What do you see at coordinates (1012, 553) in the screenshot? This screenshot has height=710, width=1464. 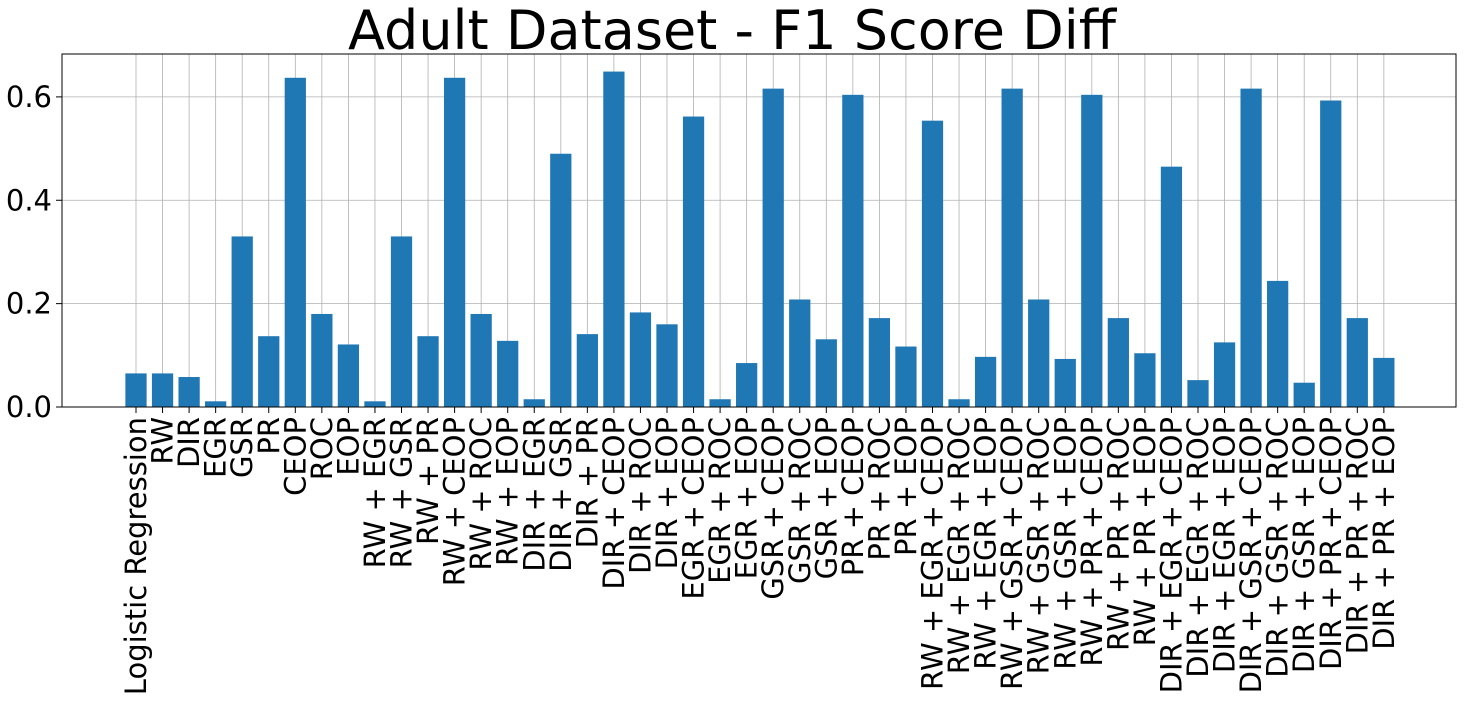 I see `x-tick-label: RW + GSR + CEOP` at bounding box center [1012, 553].